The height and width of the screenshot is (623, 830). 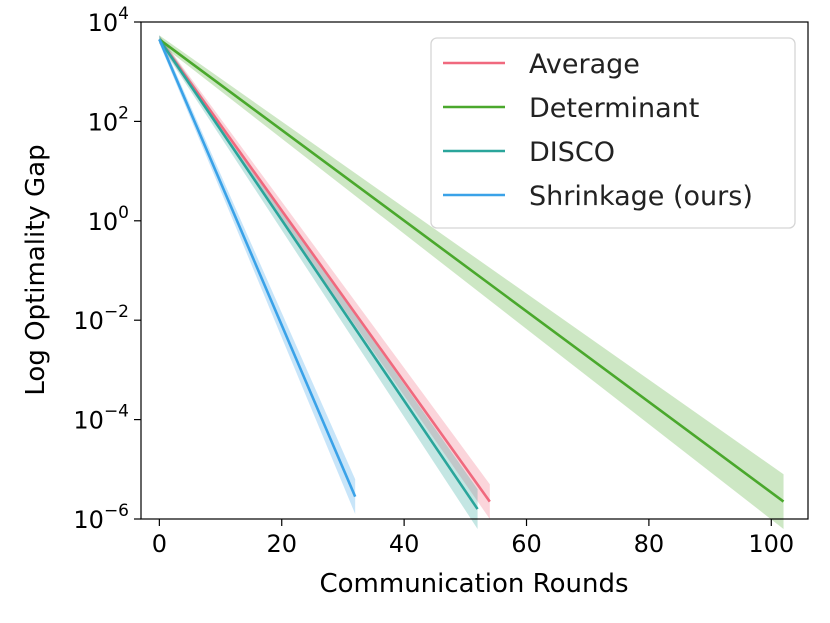 What do you see at coordinates (404, 544) in the screenshot?
I see `x-tick-label: 40` at bounding box center [404, 544].